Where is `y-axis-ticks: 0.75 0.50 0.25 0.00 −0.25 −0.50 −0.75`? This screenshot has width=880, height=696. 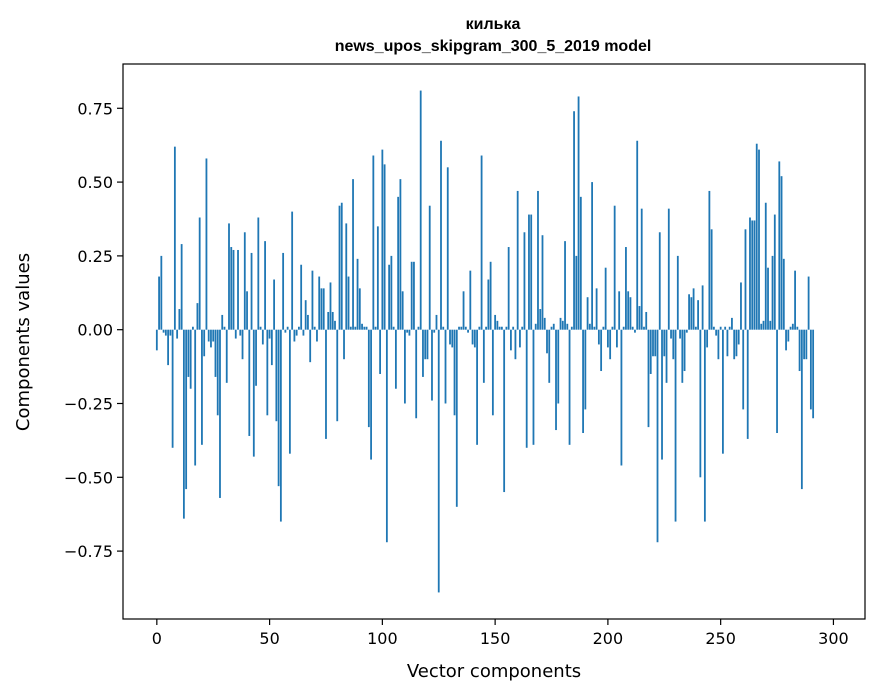 y-axis-ticks: 0.75 0.50 0.25 0.00 −0.25 −0.50 −0.75 is located at coordinates (93, 330).